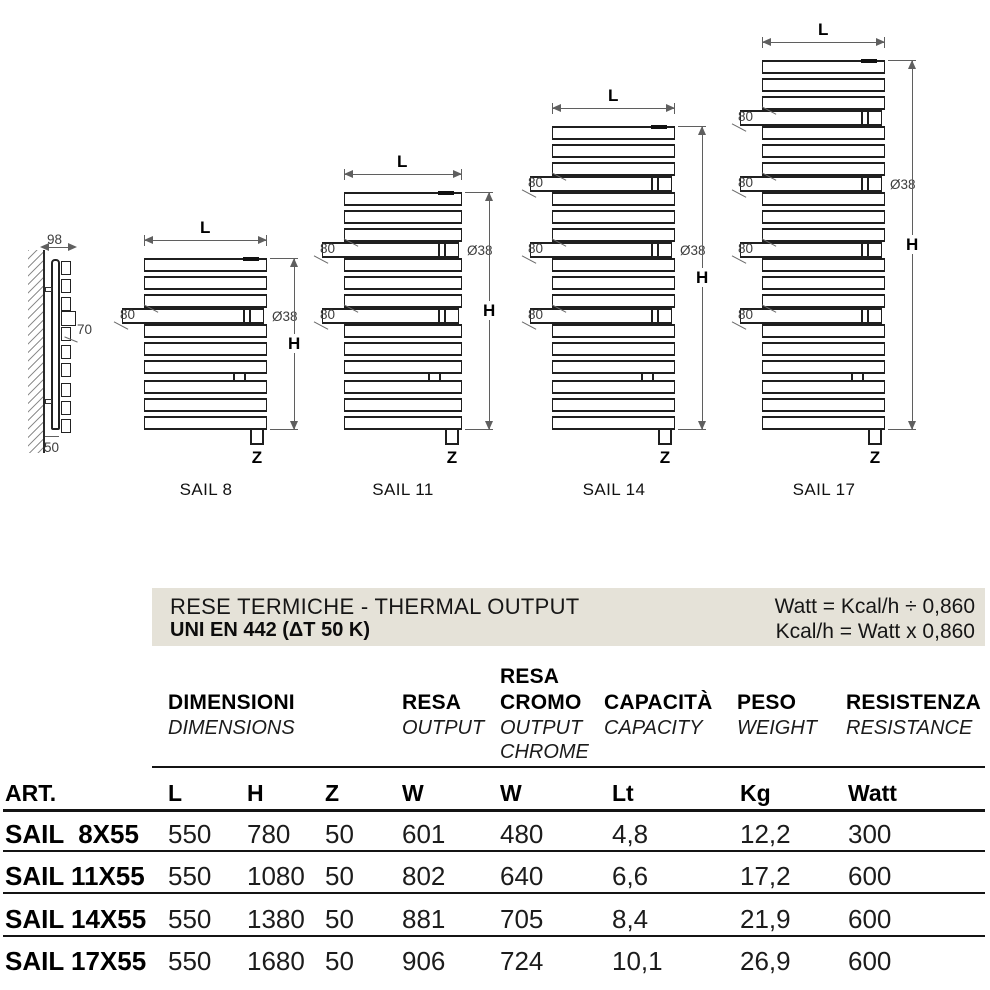 This screenshot has width=990, height=990. I want to click on value-cell: 780, so click(269, 834).